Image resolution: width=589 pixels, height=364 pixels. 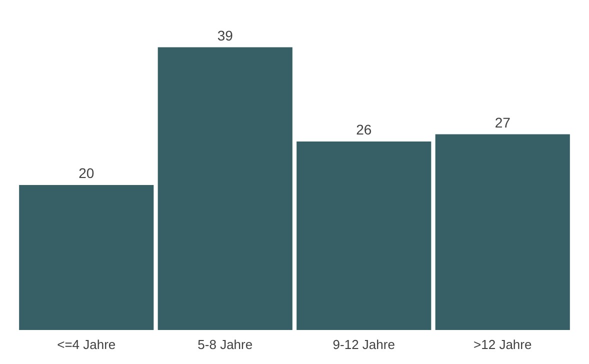 I want to click on data-label: 20, so click(x=86, y=173).